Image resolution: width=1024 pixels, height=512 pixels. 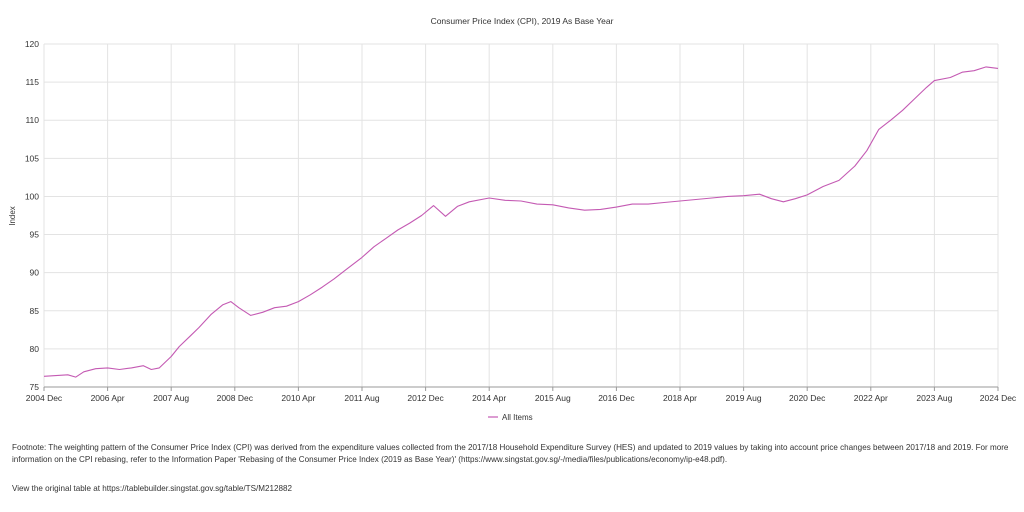 I want to click on y-tick-label: 80, so click(x=35, y=349).